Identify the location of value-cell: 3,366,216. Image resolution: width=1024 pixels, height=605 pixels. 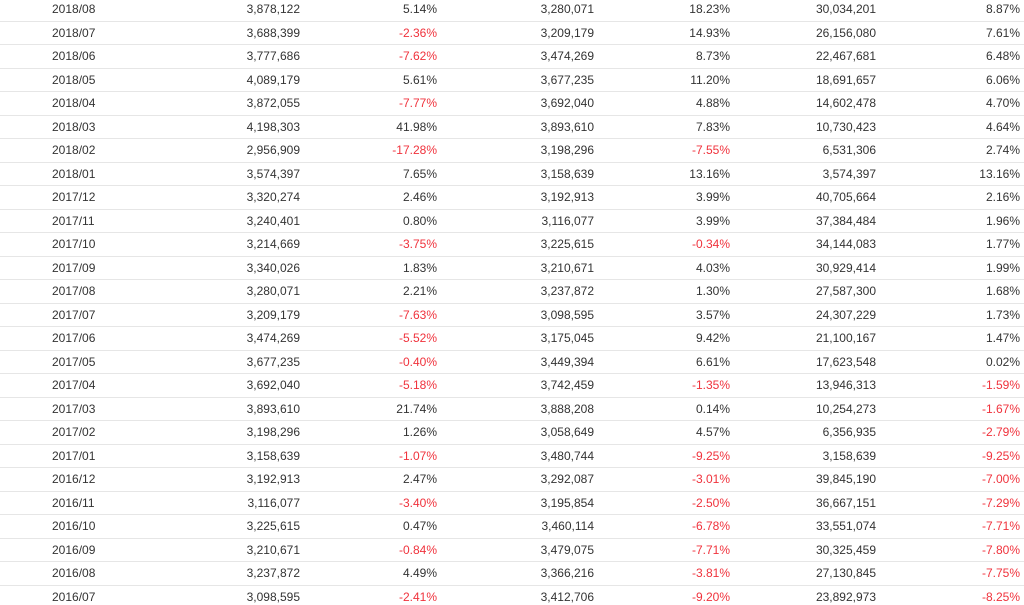
(519, 573).